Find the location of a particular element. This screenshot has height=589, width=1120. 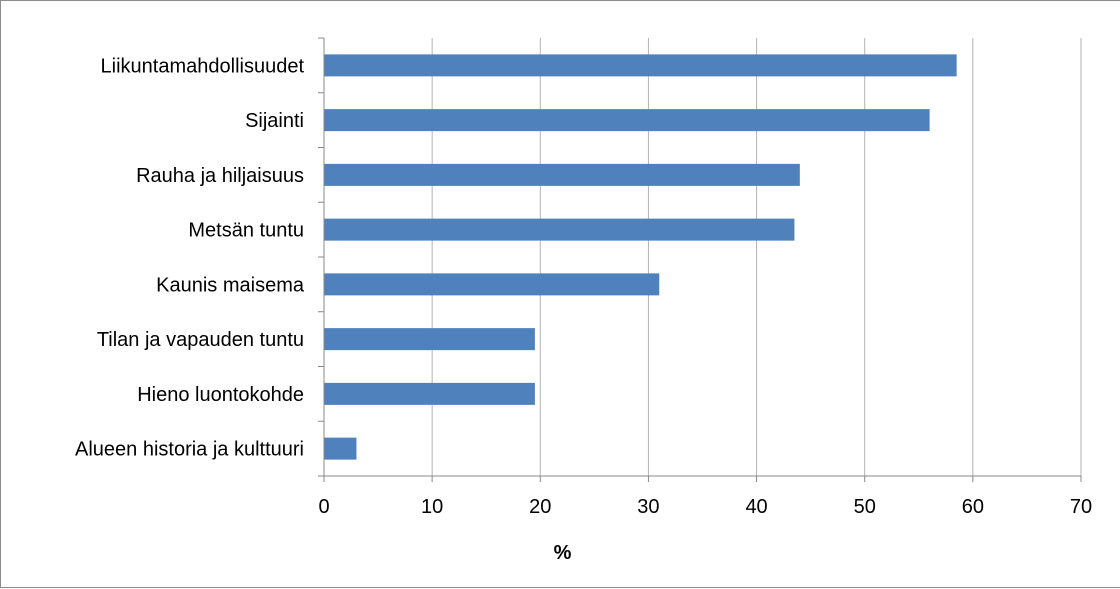

category-label-4: Metsän tuntu is located at coordinates (246, 231).